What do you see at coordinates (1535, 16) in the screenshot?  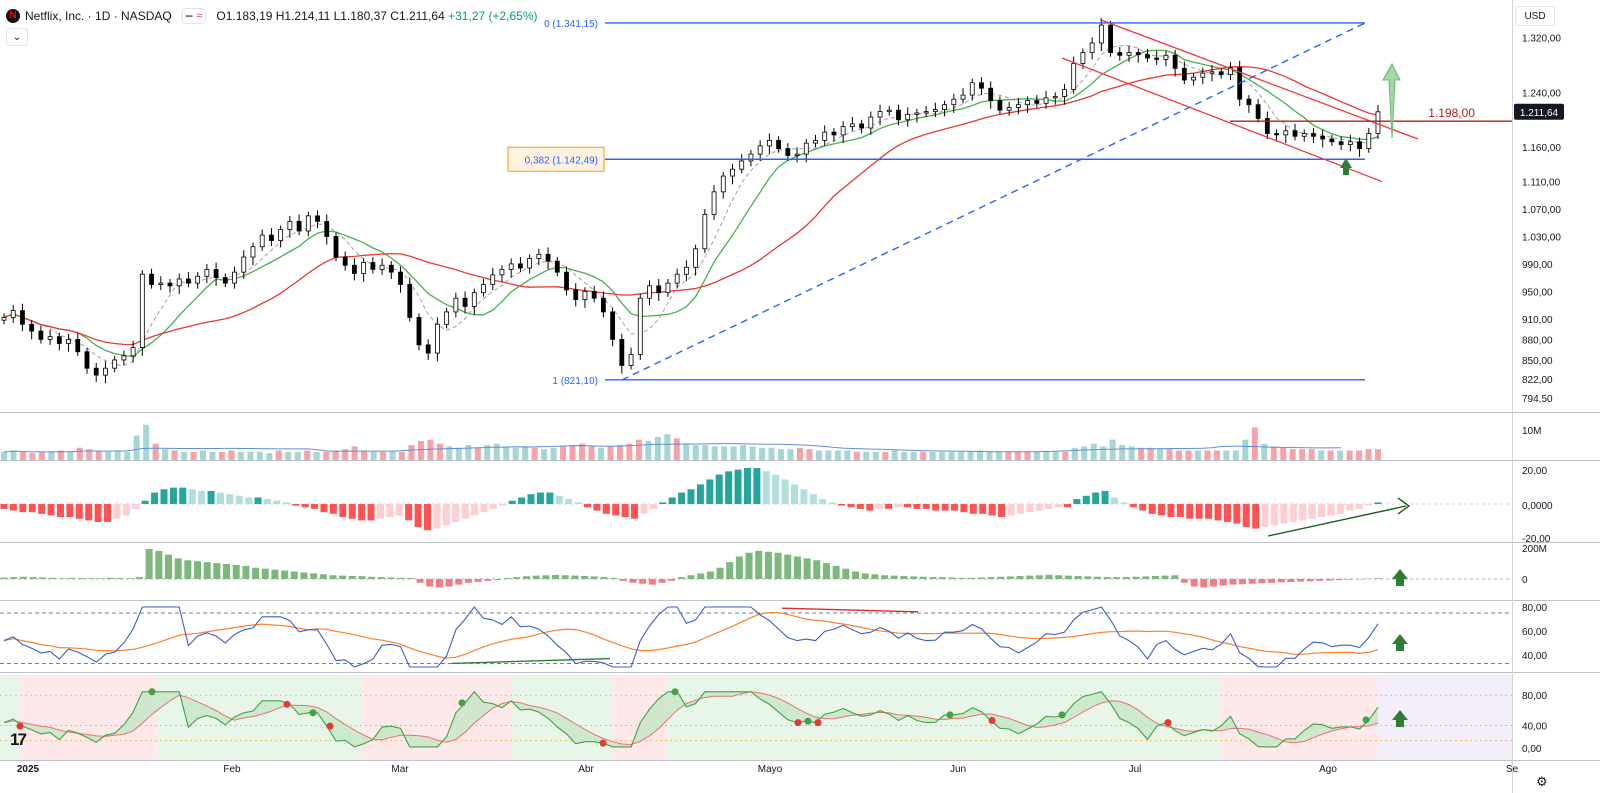 I see `currency-button: USD` at bounding box center [1535, 16].